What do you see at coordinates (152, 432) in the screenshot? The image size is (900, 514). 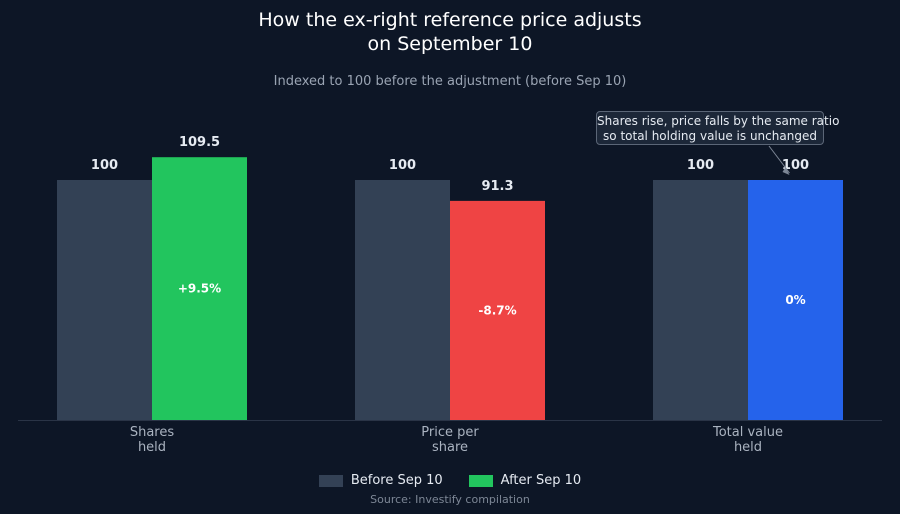 I see `x-tick-label-0-0: Shares` at bounding box center [152, 432].